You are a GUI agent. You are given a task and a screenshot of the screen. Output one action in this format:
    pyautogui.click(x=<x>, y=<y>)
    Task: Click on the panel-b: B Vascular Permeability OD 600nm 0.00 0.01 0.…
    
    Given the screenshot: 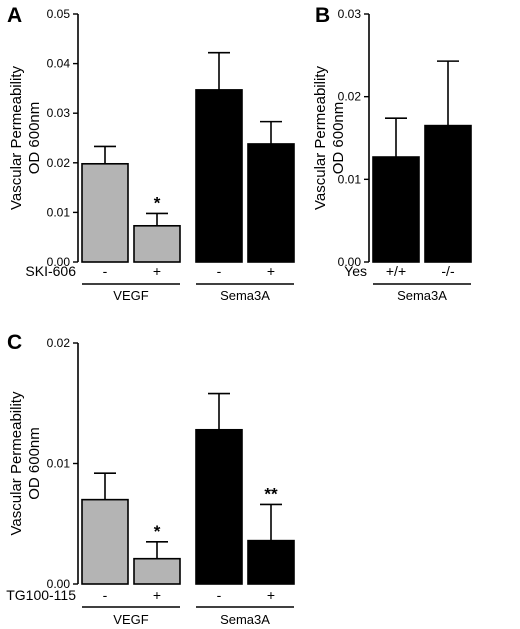 What is the action you would take?
    pyautogui.click(x=392, y=153)
    